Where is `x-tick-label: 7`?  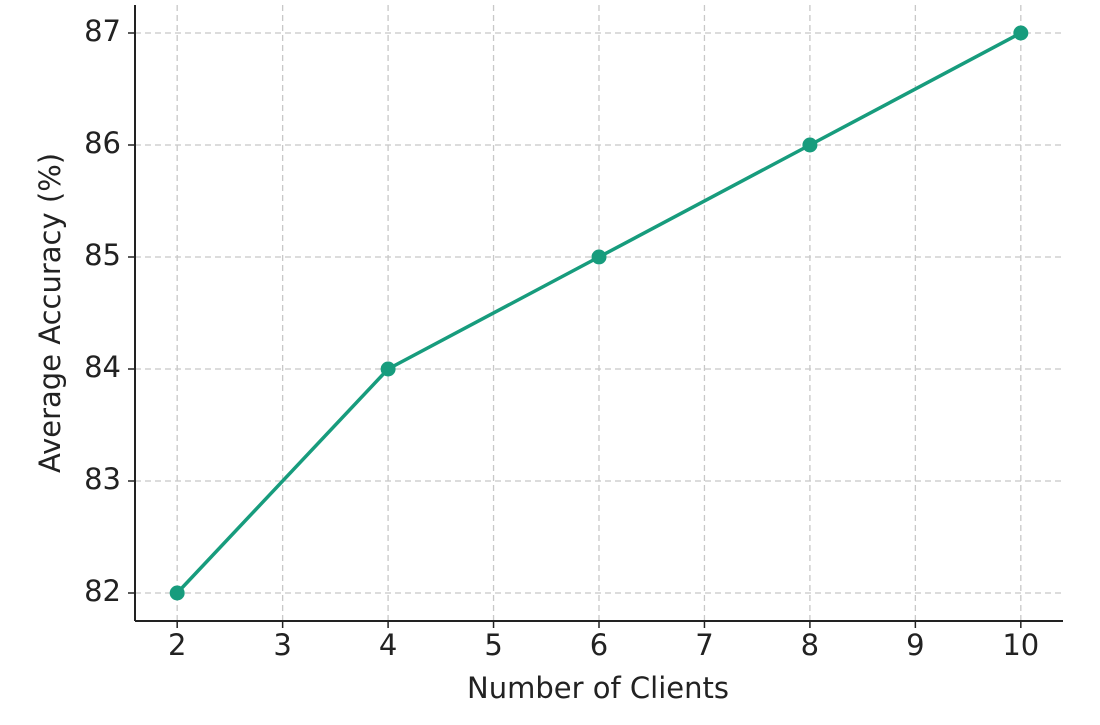 x-tick-label: 7 is located at coordinates (704, 645).